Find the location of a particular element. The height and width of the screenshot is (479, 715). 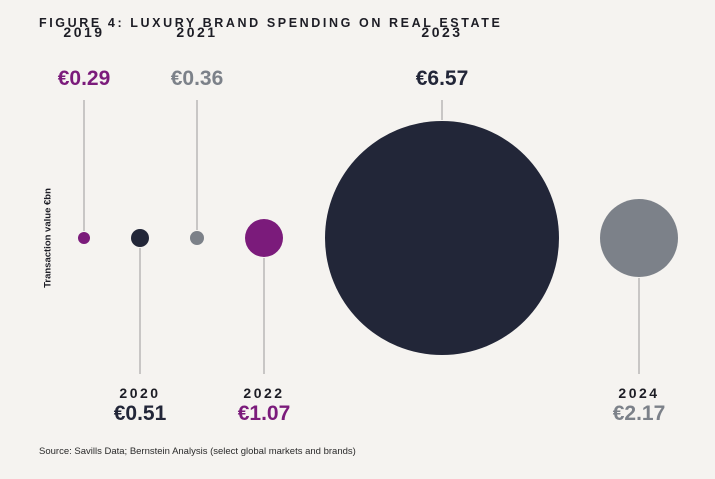

bubble-2019 is located at coordinates (84, 238).